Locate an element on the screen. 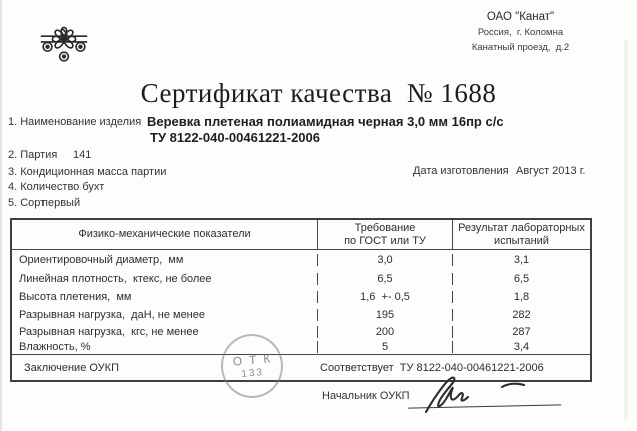 This screenshot has width=637, height=431. row-result: 287 is located at coordinates (521, 332).